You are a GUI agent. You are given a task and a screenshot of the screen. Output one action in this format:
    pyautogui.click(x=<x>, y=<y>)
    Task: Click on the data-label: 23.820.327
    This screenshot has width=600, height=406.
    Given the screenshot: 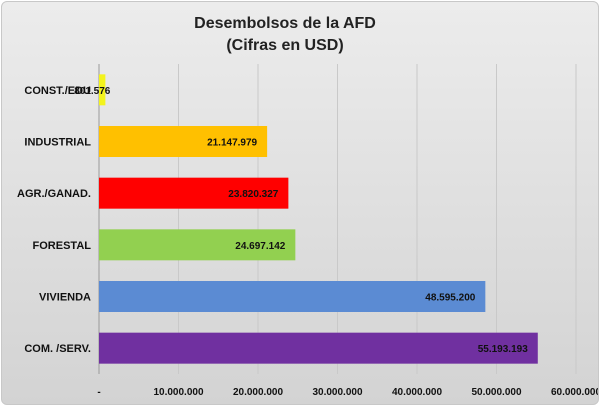 What is the action you would take?
    pyautogui.click(x=253, y=194)
    